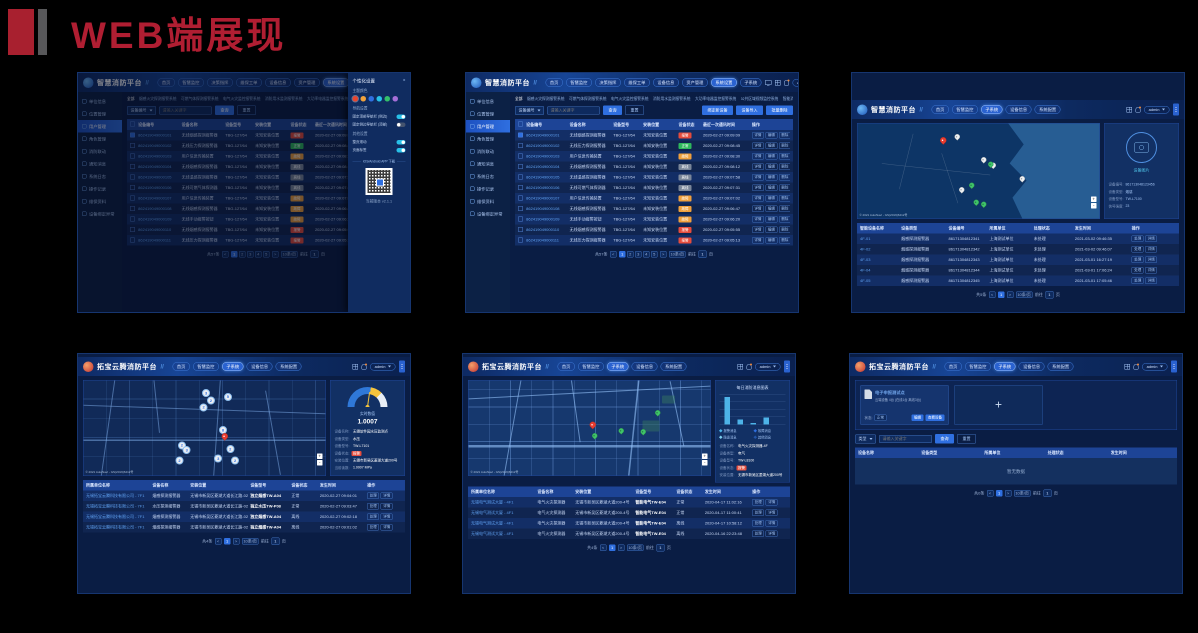  What do you see at coordinates (723, 82) in the screenshot?
I see `nav-pill: 系统设置` at bounding box center [723, 82].